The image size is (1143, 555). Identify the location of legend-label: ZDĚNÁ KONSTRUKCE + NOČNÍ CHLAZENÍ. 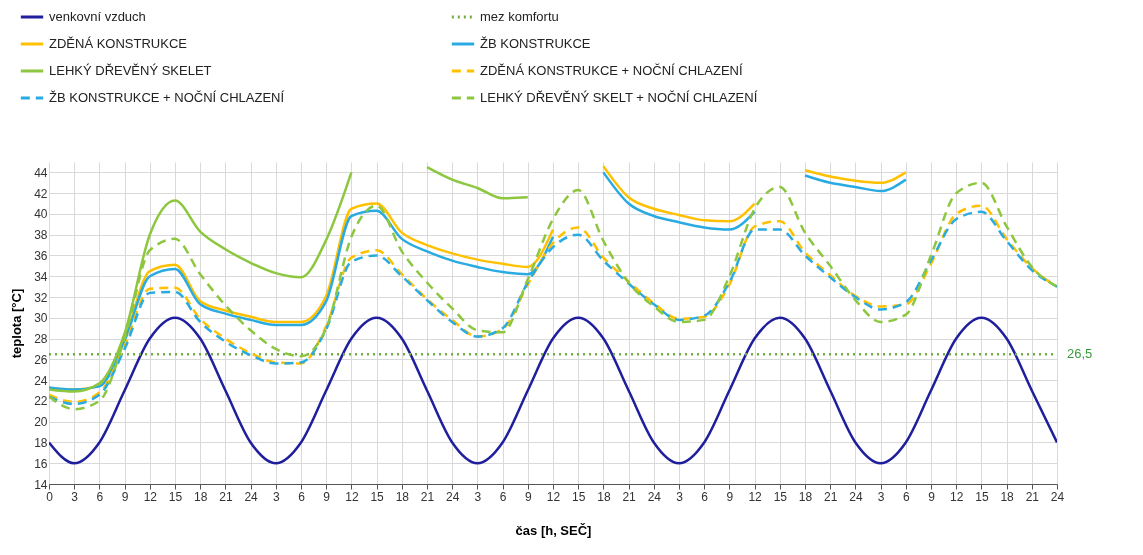
(611, 70).